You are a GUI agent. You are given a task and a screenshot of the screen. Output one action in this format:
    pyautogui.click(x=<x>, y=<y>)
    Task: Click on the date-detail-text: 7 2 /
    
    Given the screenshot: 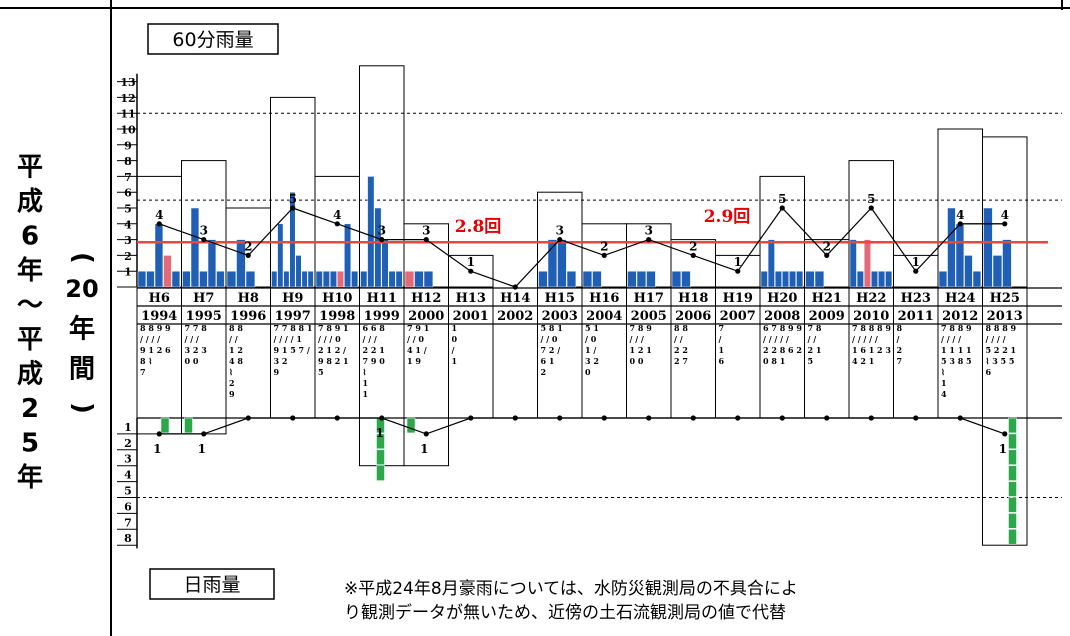 What is the action you would take?
    pyautogui.click(x=551, y=350)
    